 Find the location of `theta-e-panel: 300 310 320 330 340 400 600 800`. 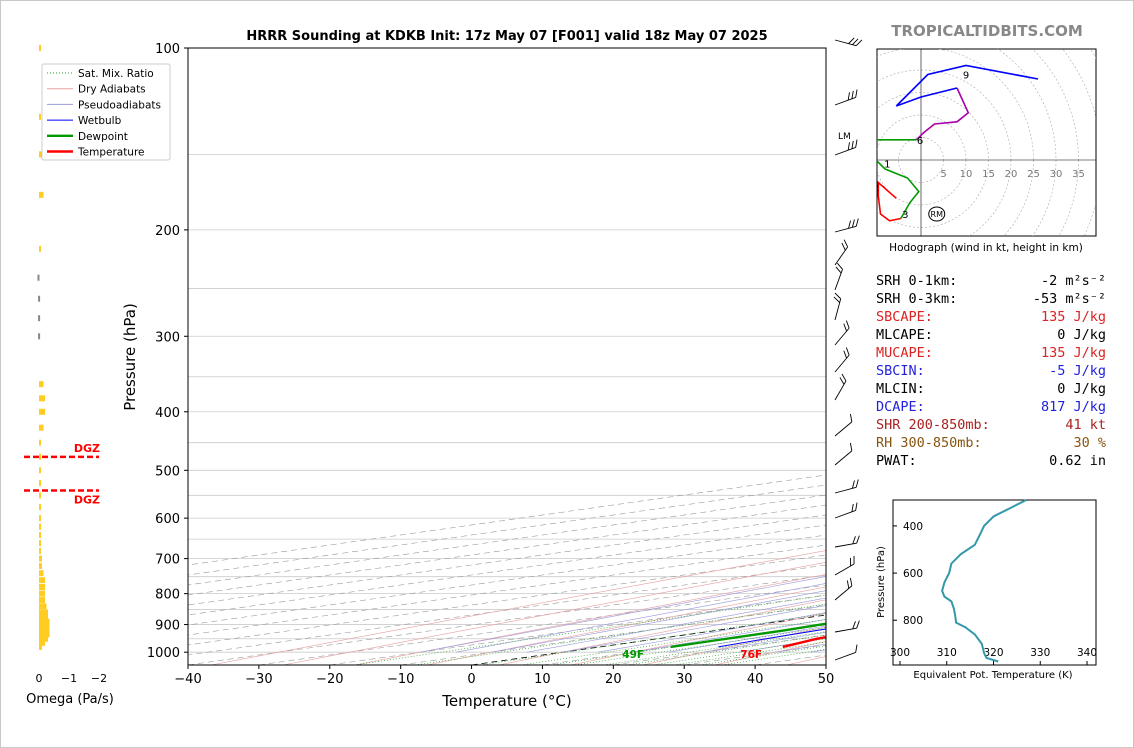

theta-e-panel: 300 310 320 330 340 400 600 800 is located at coordinates (993, 582).